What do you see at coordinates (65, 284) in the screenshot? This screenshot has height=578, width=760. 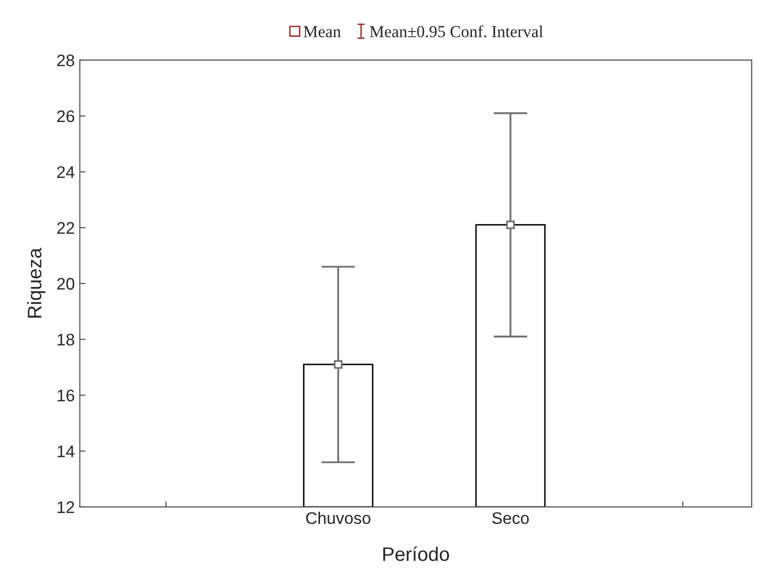 I see `y-tick-label: 20` at bounding box center [65, 284].